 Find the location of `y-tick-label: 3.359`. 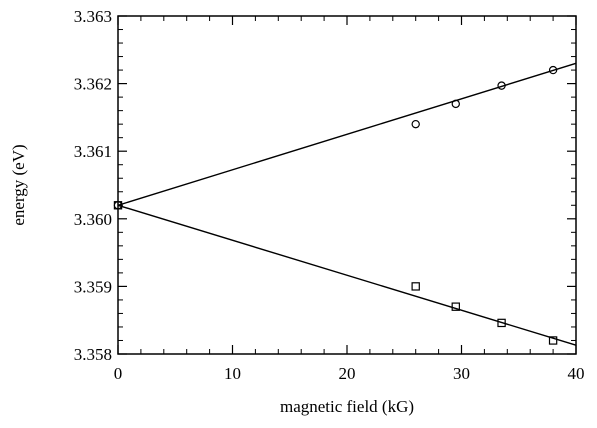

y-tick-label: 3.359 is located at coordinates (93, 286).